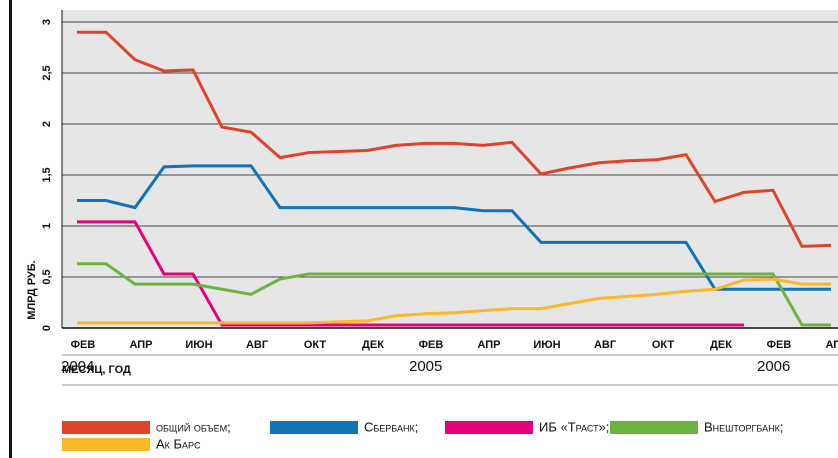 This screenshot has height=458, width=838. I want to click on y-tick-label: 3, so click(47, 22).